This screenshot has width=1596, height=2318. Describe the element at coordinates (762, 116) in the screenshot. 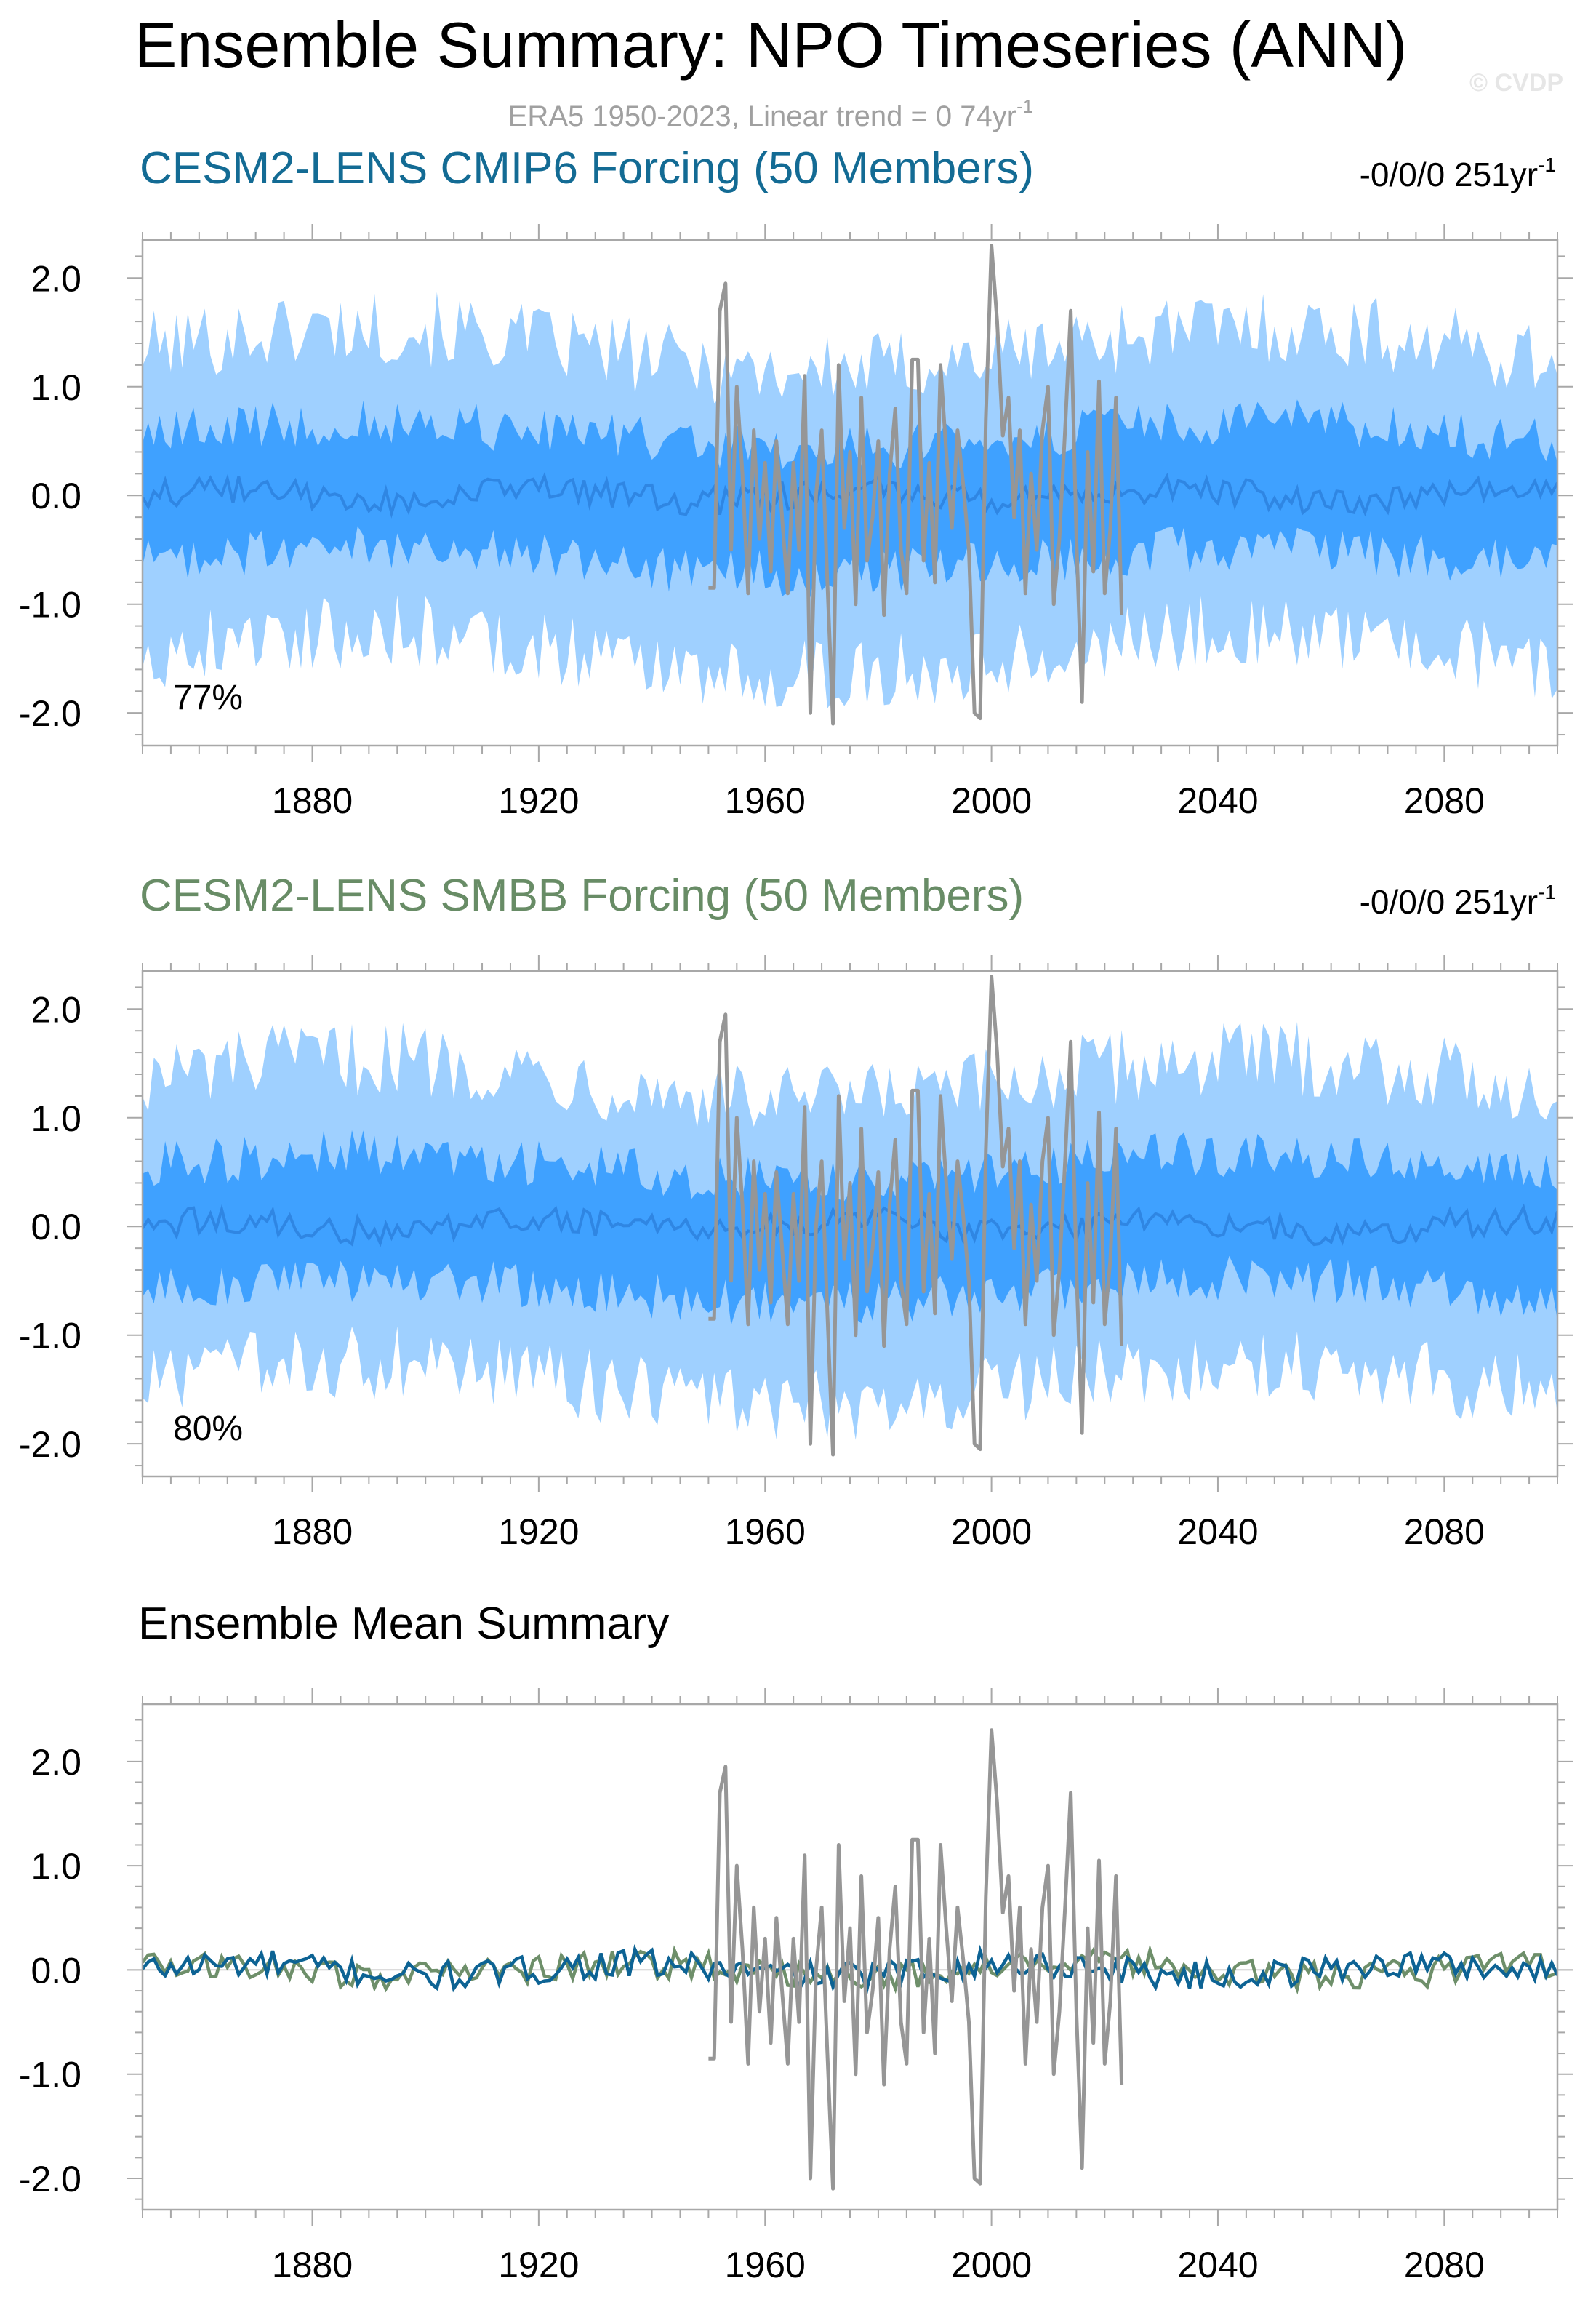

I see `subtitle-text: ERA5 1950-2023, Linear trend = 0 74yr` at that location.